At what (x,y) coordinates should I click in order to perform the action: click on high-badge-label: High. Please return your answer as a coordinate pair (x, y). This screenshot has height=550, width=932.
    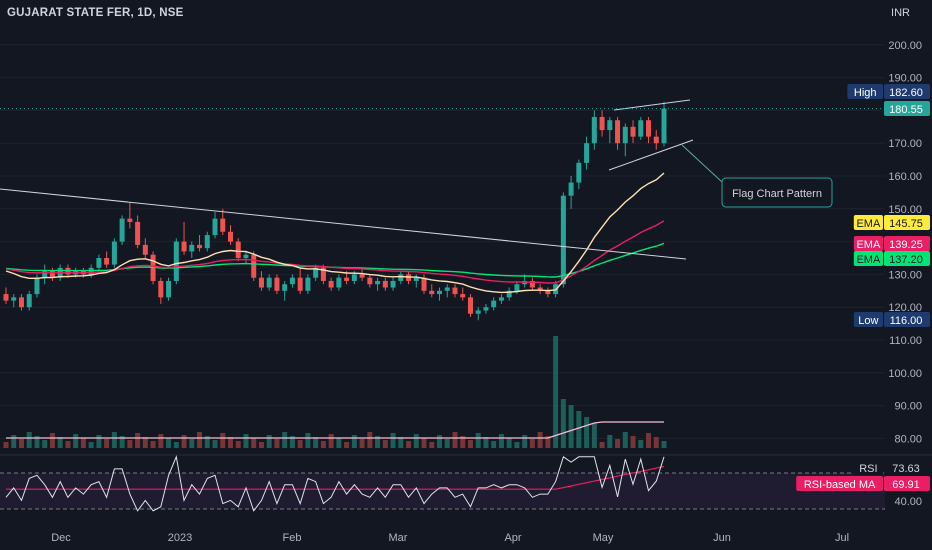
    Looking at the image, I should click on (865, 93).